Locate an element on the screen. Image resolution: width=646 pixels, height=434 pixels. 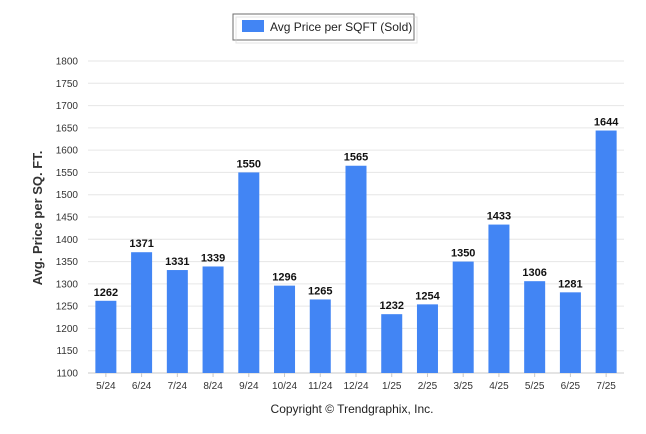
legend-swatch is located at coordinates (253, 26).